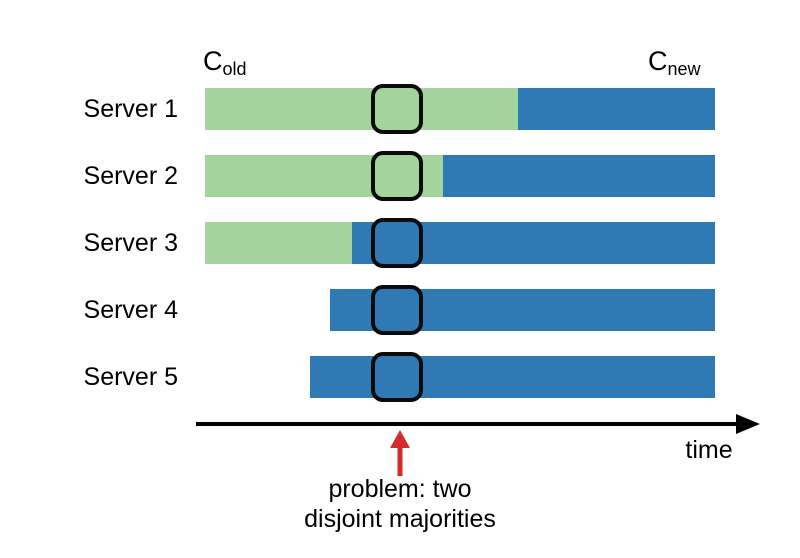  I want to click on server-3-label: Server 3, so click(130, 242).